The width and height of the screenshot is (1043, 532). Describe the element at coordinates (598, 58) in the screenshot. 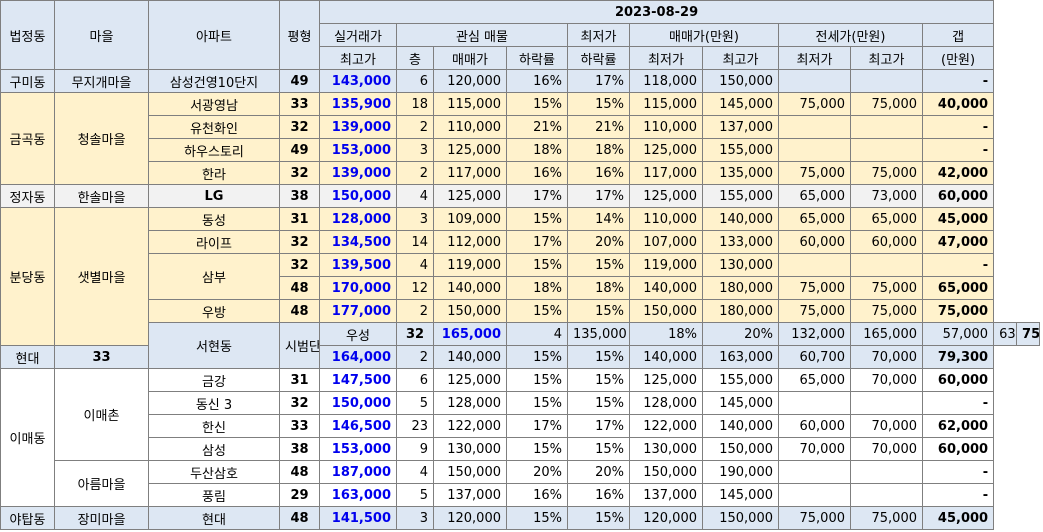

I see `header-min-bottom: 하락률` at that location.